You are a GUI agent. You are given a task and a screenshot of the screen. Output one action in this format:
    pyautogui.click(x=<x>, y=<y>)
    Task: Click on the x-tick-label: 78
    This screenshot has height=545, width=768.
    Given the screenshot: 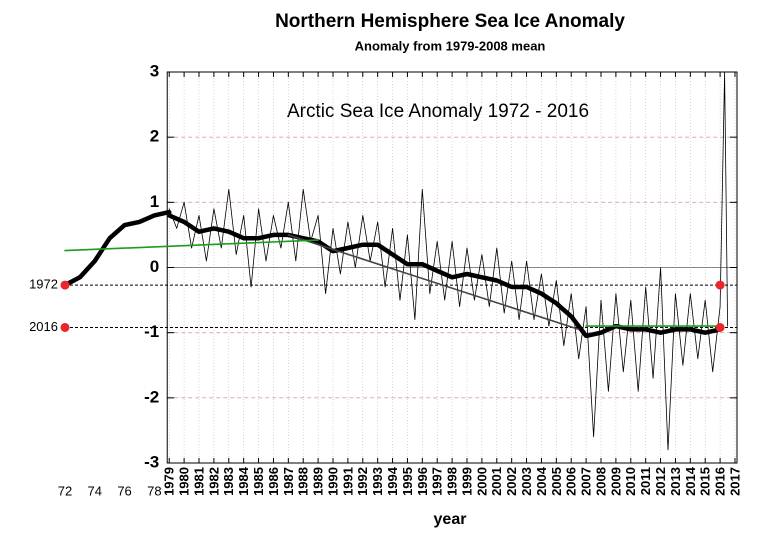 What is the action you would take?
    pyautogui.click(x=154, y=490)
    